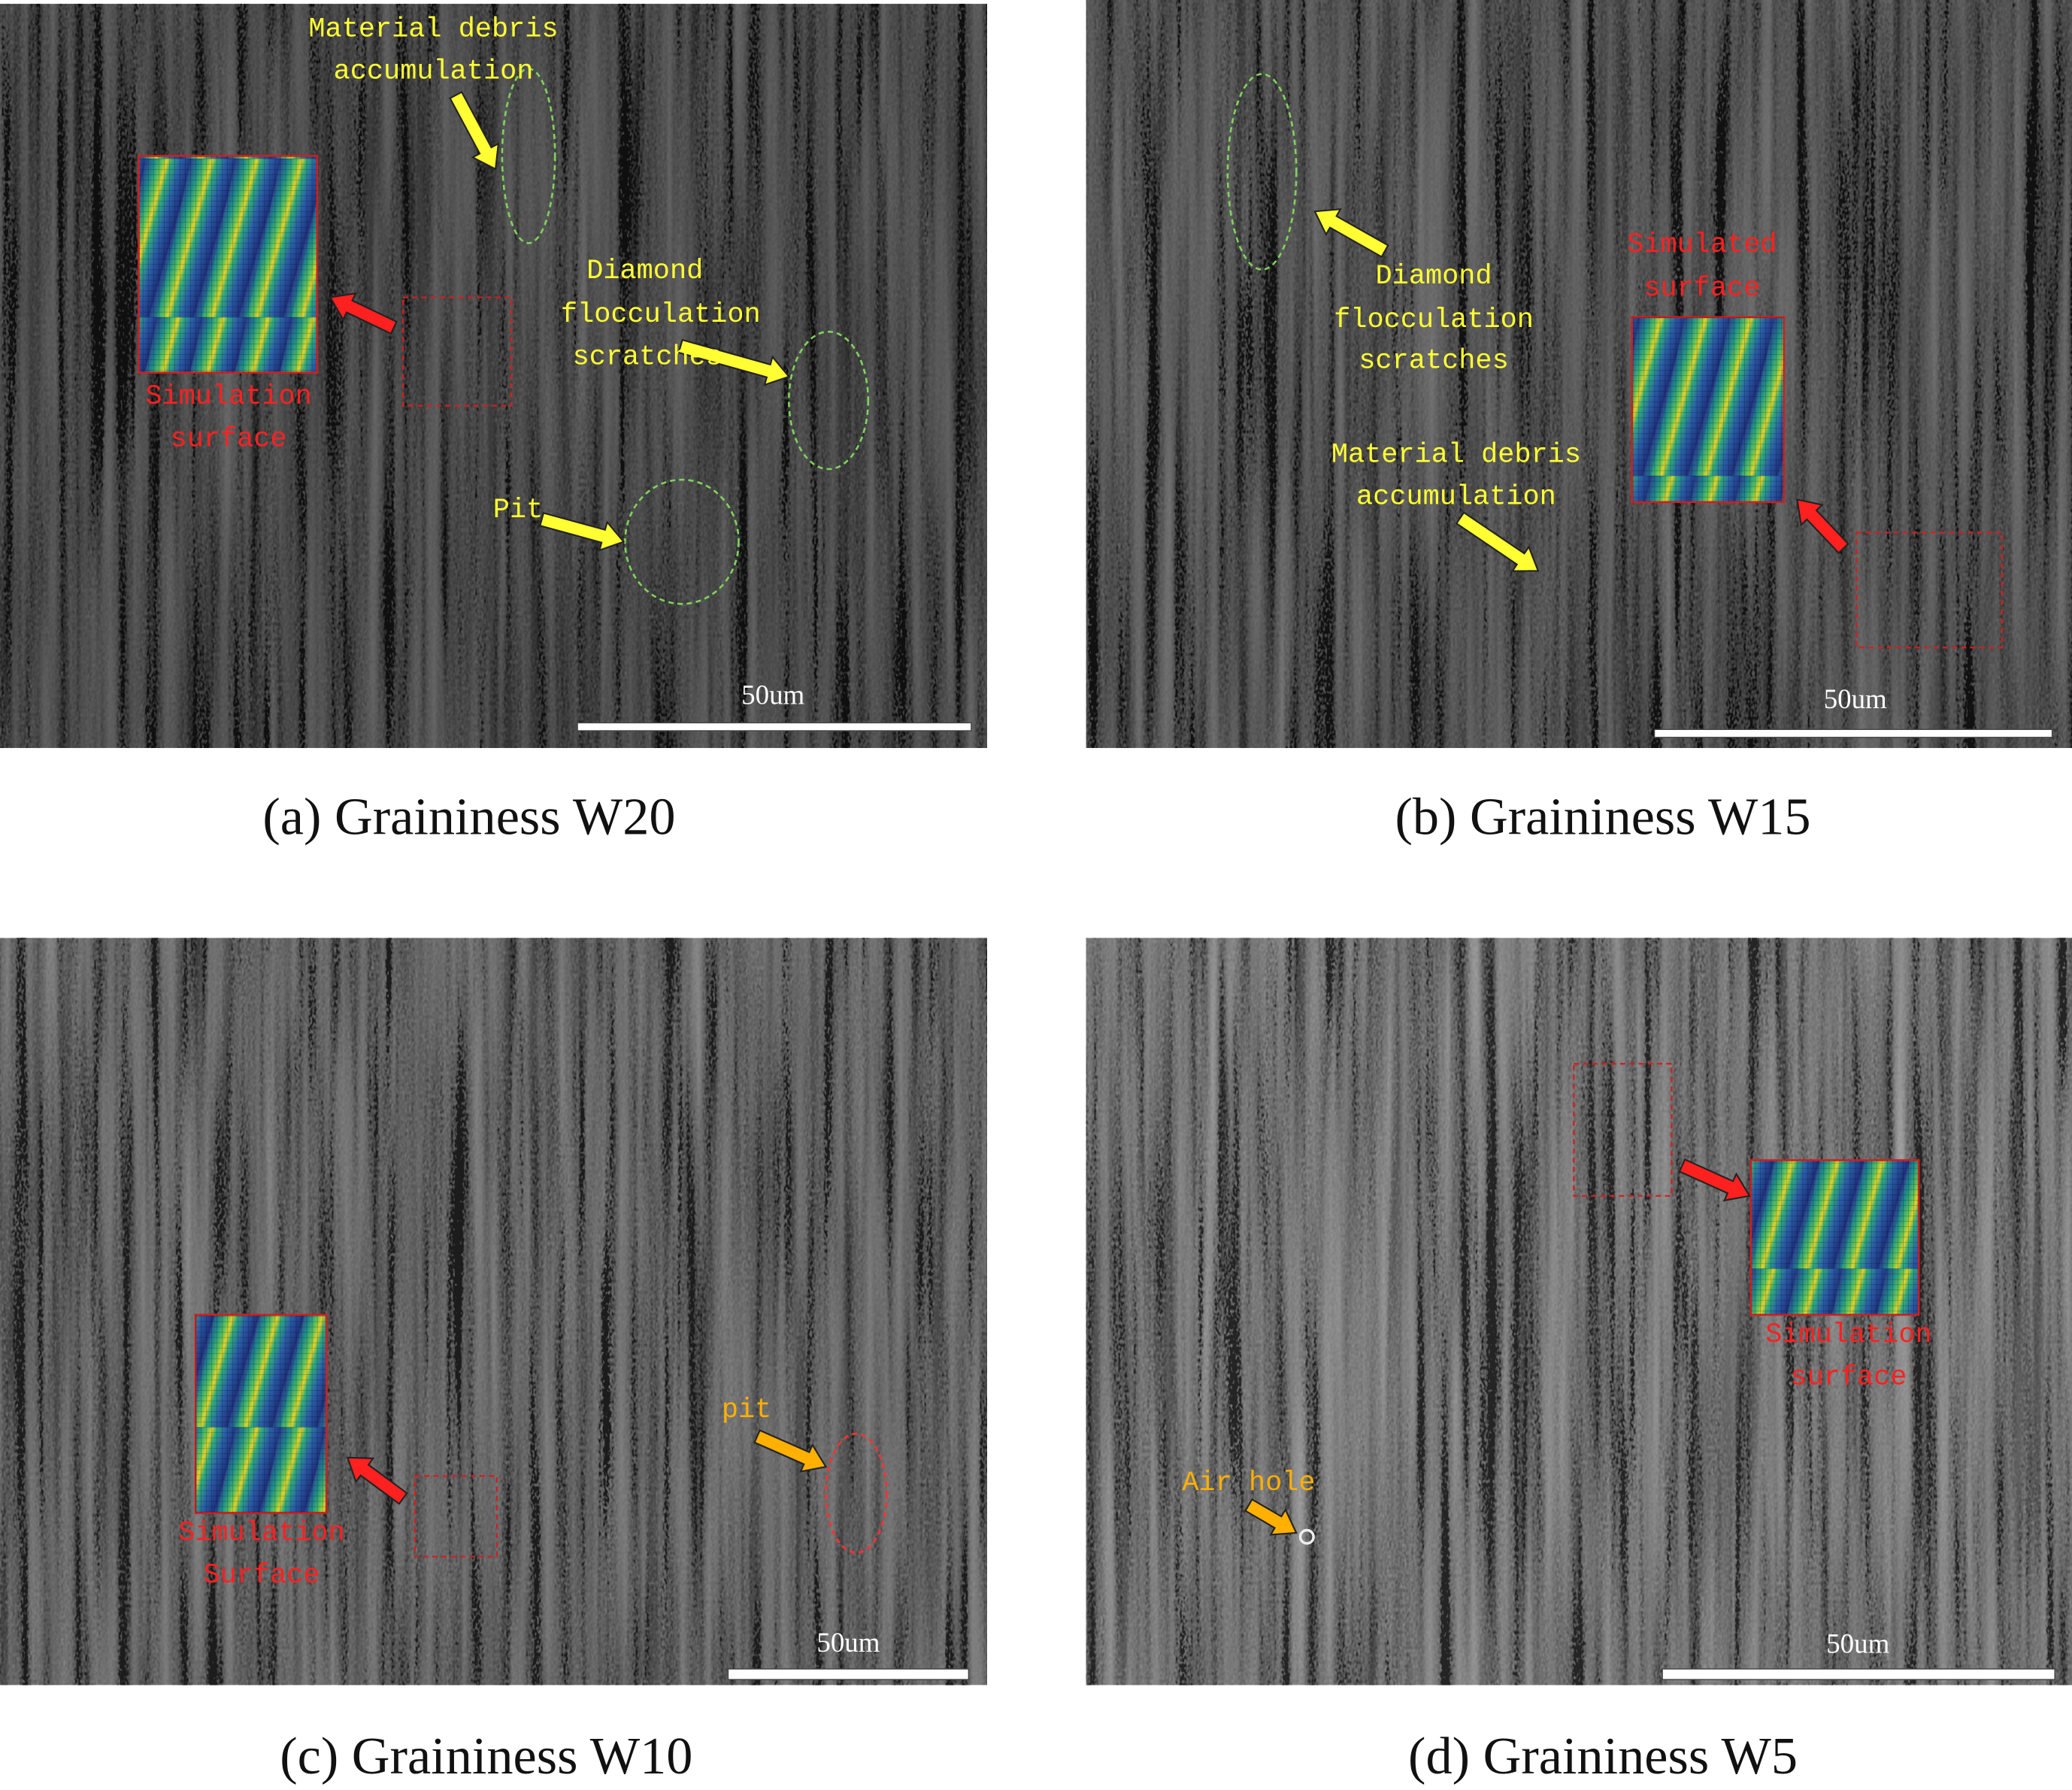 The width and height of the screenshot is (2072, 1790). I want to click on panel-caption: (d) Graininess W5, so click(1603, 1756).